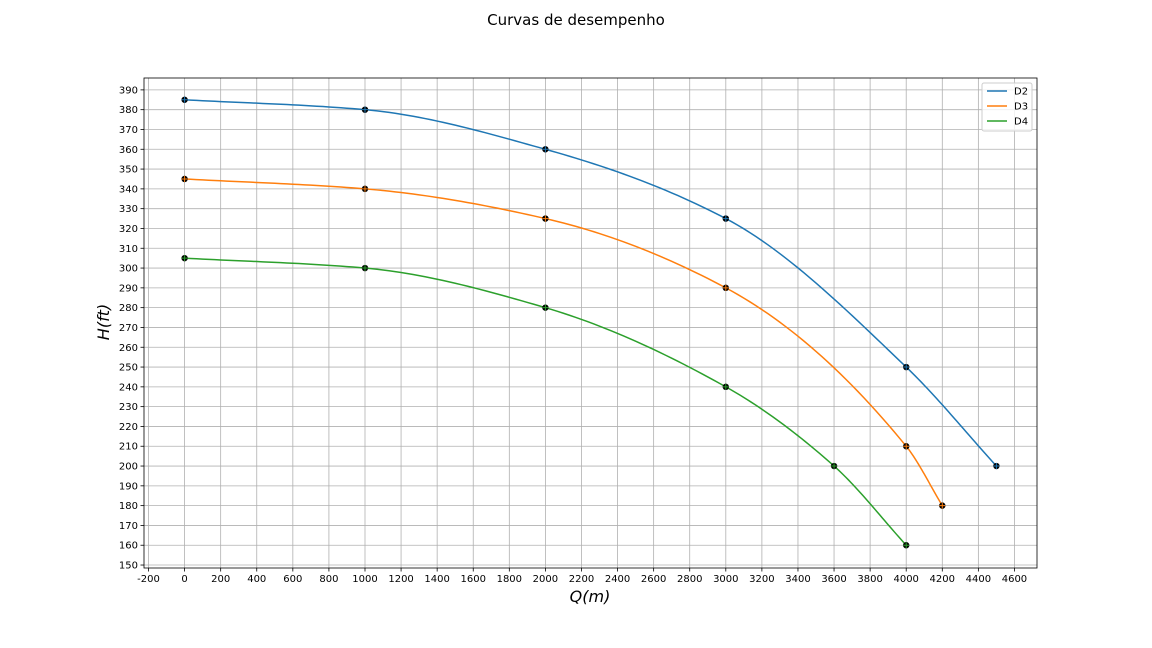 The image size is (1152, 648). I want to click on y-tick-label: 220, so click(128, 427).